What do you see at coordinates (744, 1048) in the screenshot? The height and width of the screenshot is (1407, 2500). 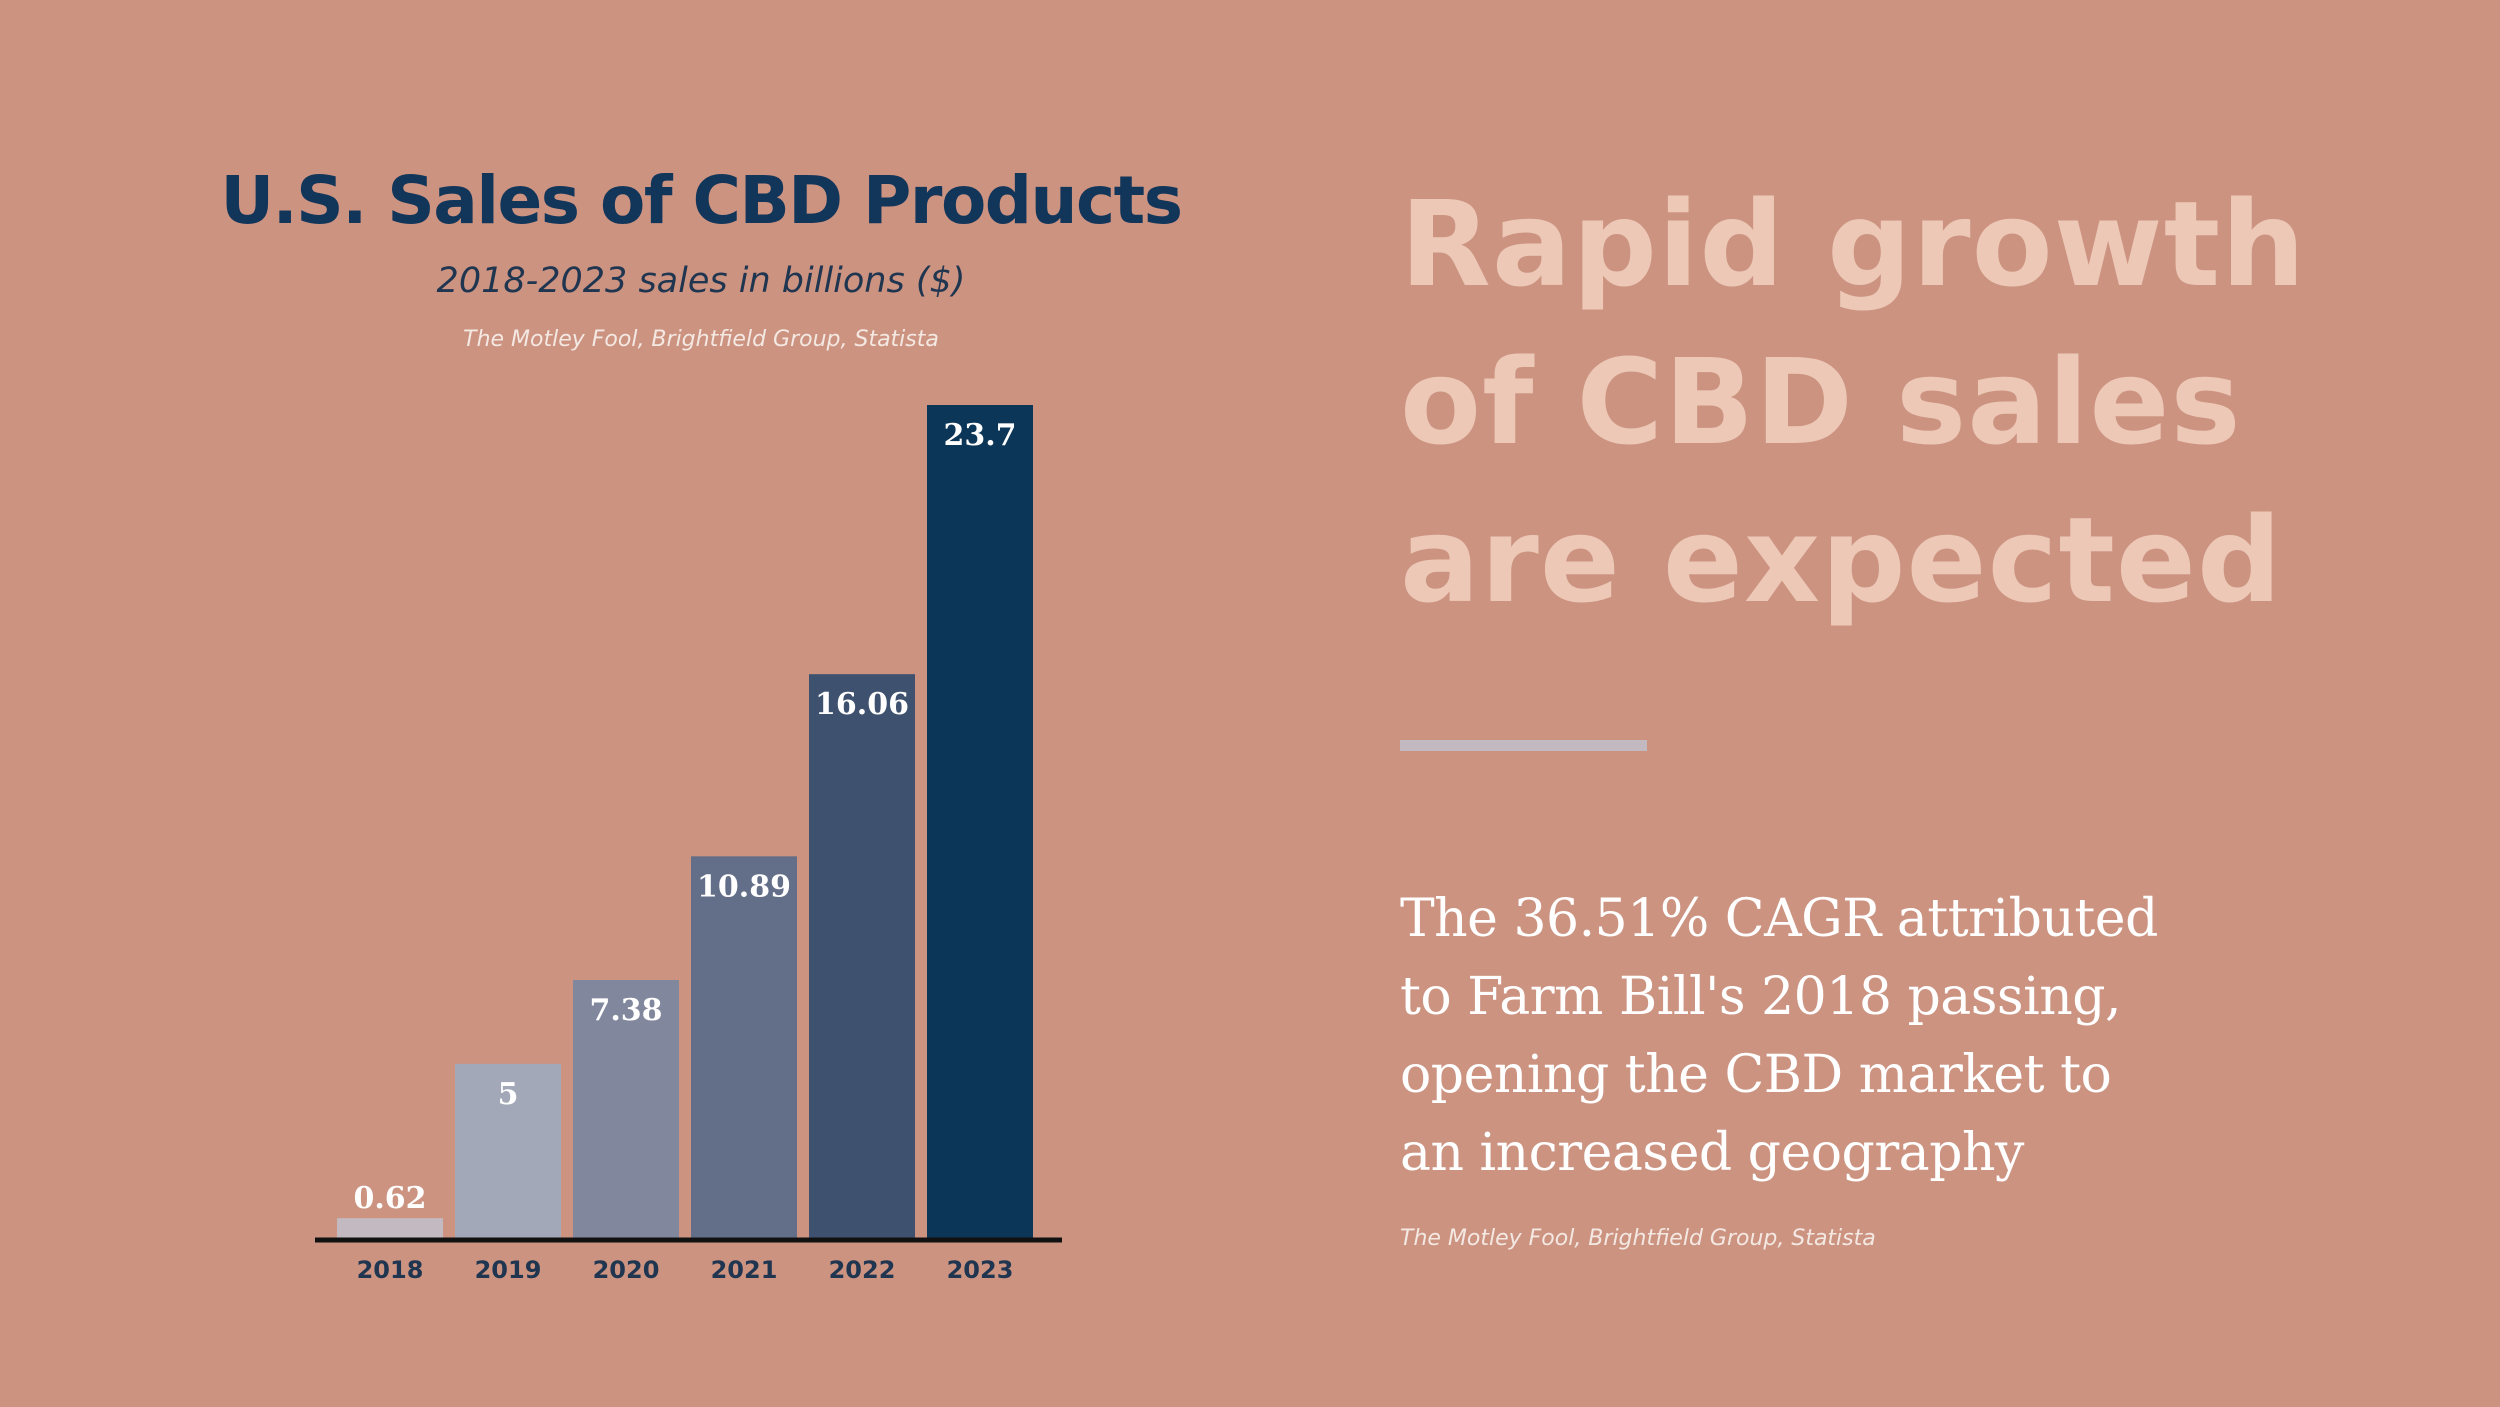 I see `bar-2021` at bounding box center [744, 1048].